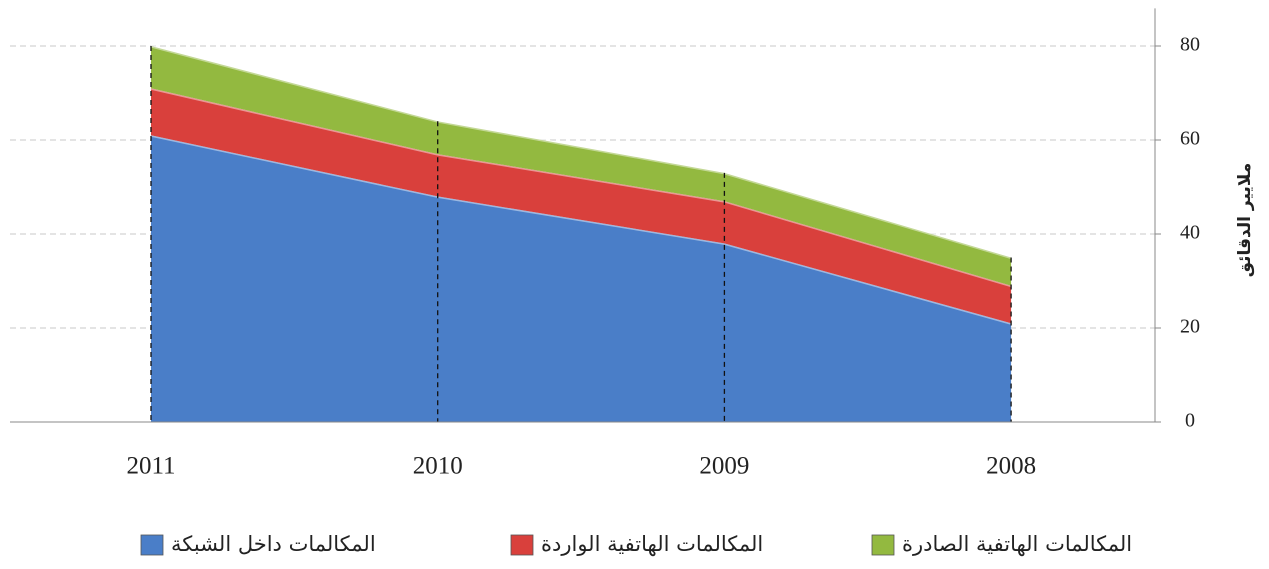 The width and height of the screenshot is (1269, 569). I want to click on x-tick-label: 2009, so click(724, 466).